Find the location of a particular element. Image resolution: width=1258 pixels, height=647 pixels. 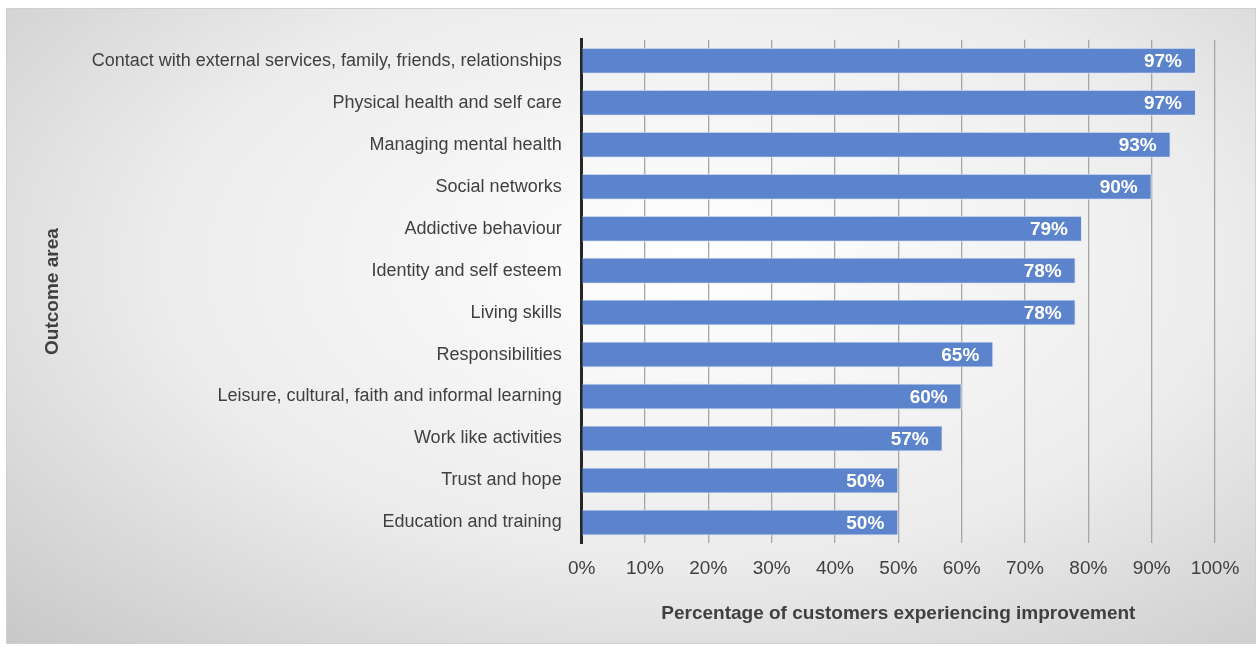

y-tick-label: Living skills is located at coordinates (516, 311).